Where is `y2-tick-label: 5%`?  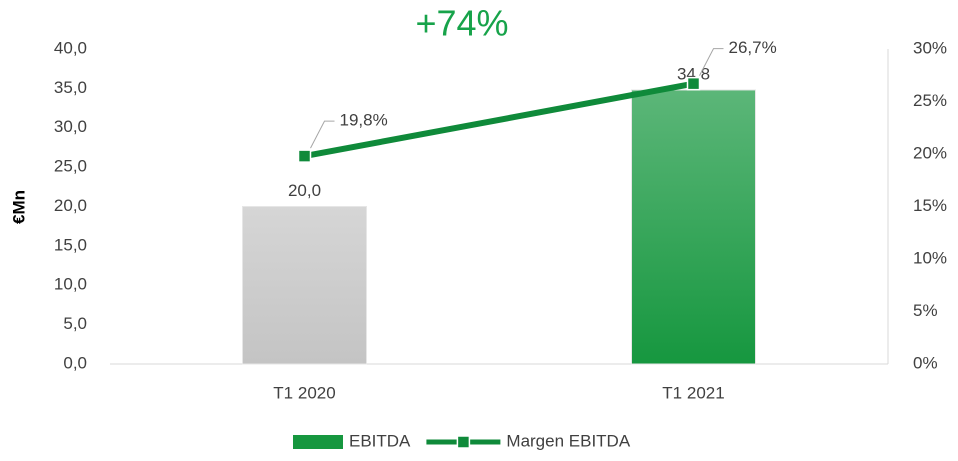
y2-tick-label: 5% is located at coordinates (925, 310).